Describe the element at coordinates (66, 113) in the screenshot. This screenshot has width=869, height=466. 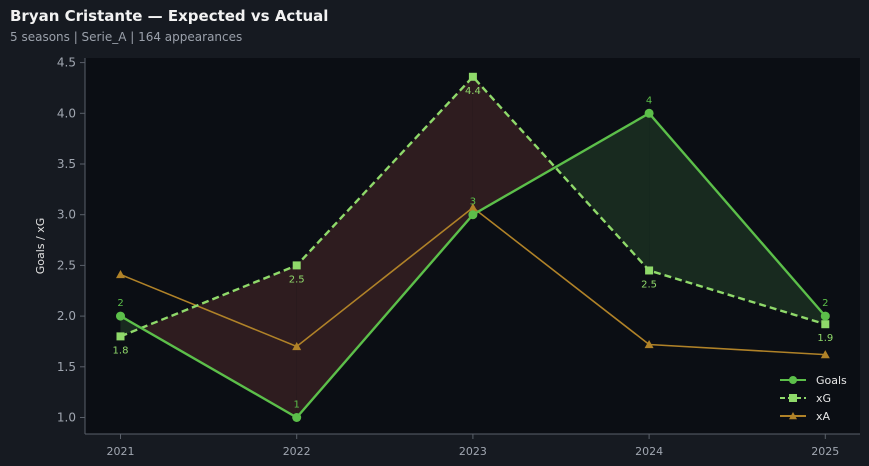
I see `y-tick-label: 4.0` at that location.